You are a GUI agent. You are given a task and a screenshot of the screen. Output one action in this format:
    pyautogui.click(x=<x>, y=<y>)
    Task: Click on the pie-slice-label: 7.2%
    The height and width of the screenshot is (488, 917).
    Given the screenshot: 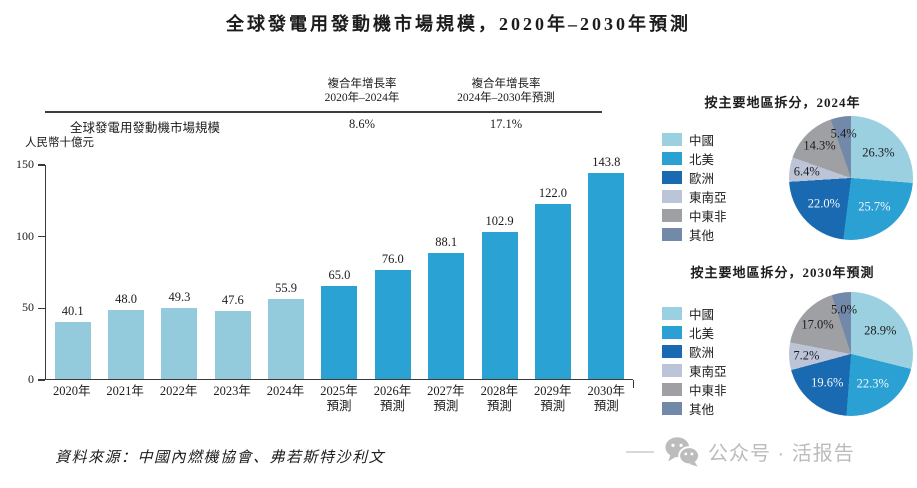 What is the action you would take?
    pyautogui.click(x=806, y=355)
    